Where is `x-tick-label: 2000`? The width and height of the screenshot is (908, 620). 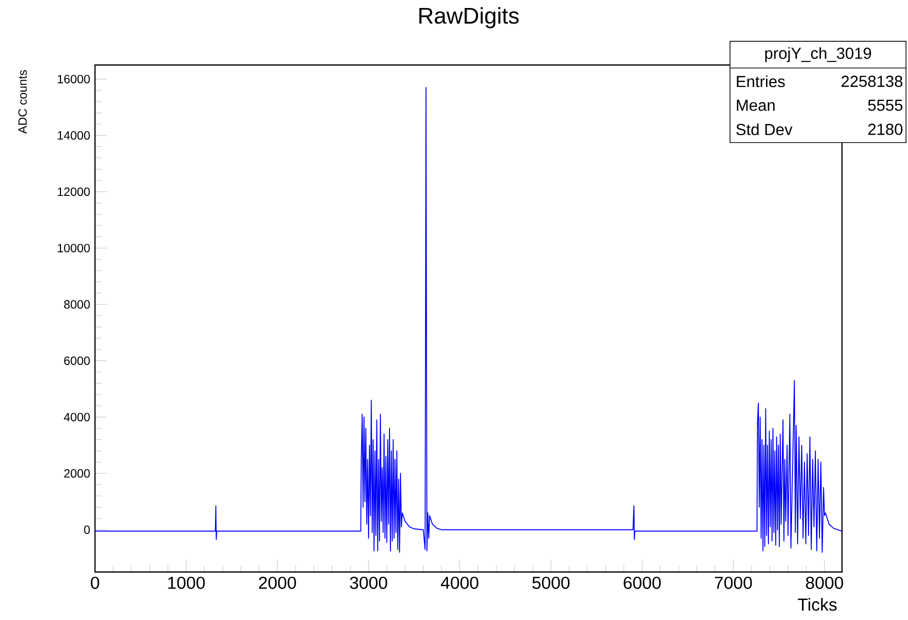
x-tick-label: 2000 is located at coordinates (277, 582).